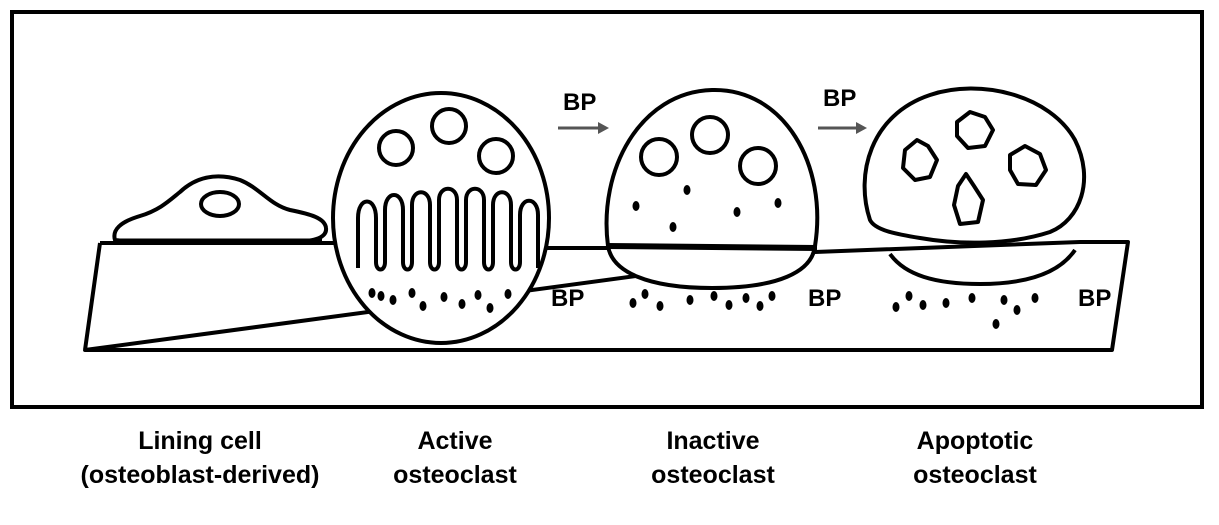 The image size is (1219, 525). What do you see at coordinates (200, 441) in the screenshot?
I see `caption-line: Lining cell` at bounding box center [200, 441].